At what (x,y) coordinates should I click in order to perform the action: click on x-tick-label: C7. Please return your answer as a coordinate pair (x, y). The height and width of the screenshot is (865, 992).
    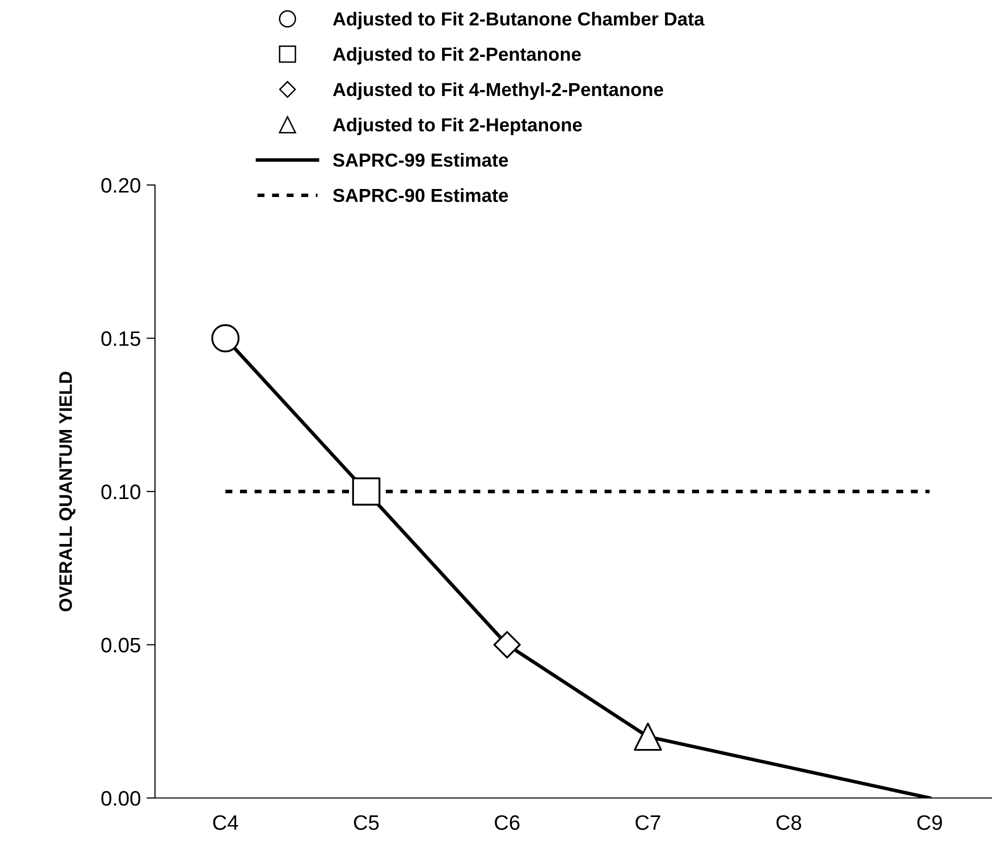
    Looking at the image, I should click on (648, 822).